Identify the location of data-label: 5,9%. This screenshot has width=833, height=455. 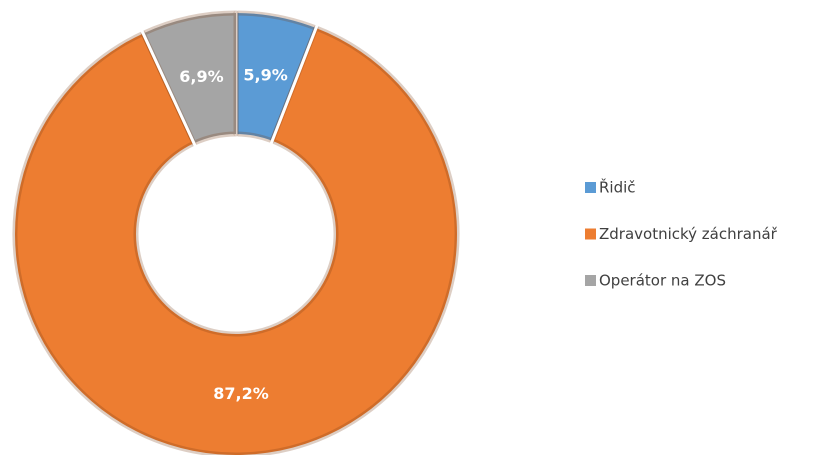
(265, 75).